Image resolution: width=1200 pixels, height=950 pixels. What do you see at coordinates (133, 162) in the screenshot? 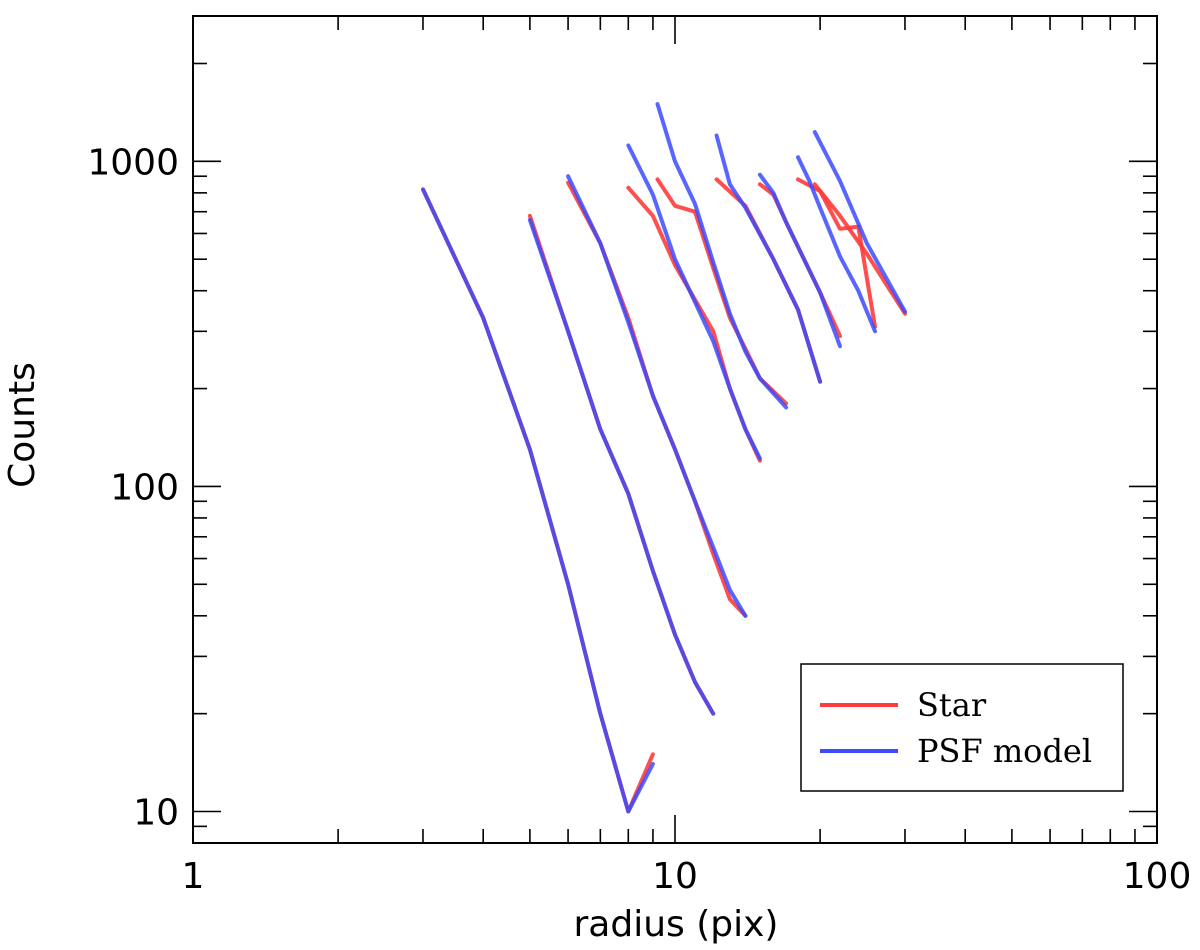
I see `y-tick-label: 1000` at bounding box center [133, 162].